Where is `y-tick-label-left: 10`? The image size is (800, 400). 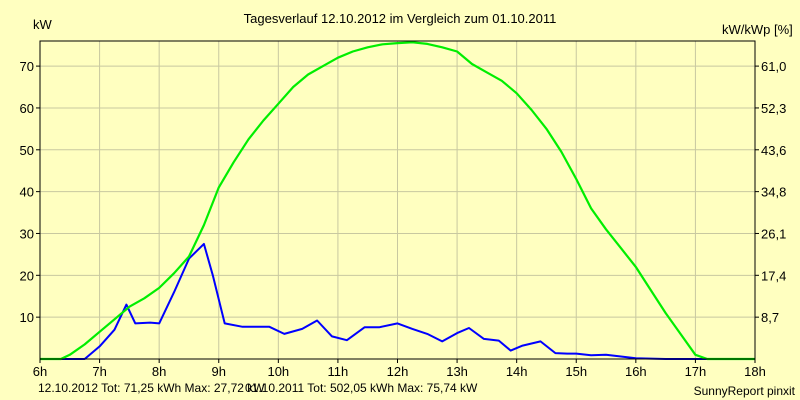
y-tick-label-left: 10 is located at coordinates (27, 317).